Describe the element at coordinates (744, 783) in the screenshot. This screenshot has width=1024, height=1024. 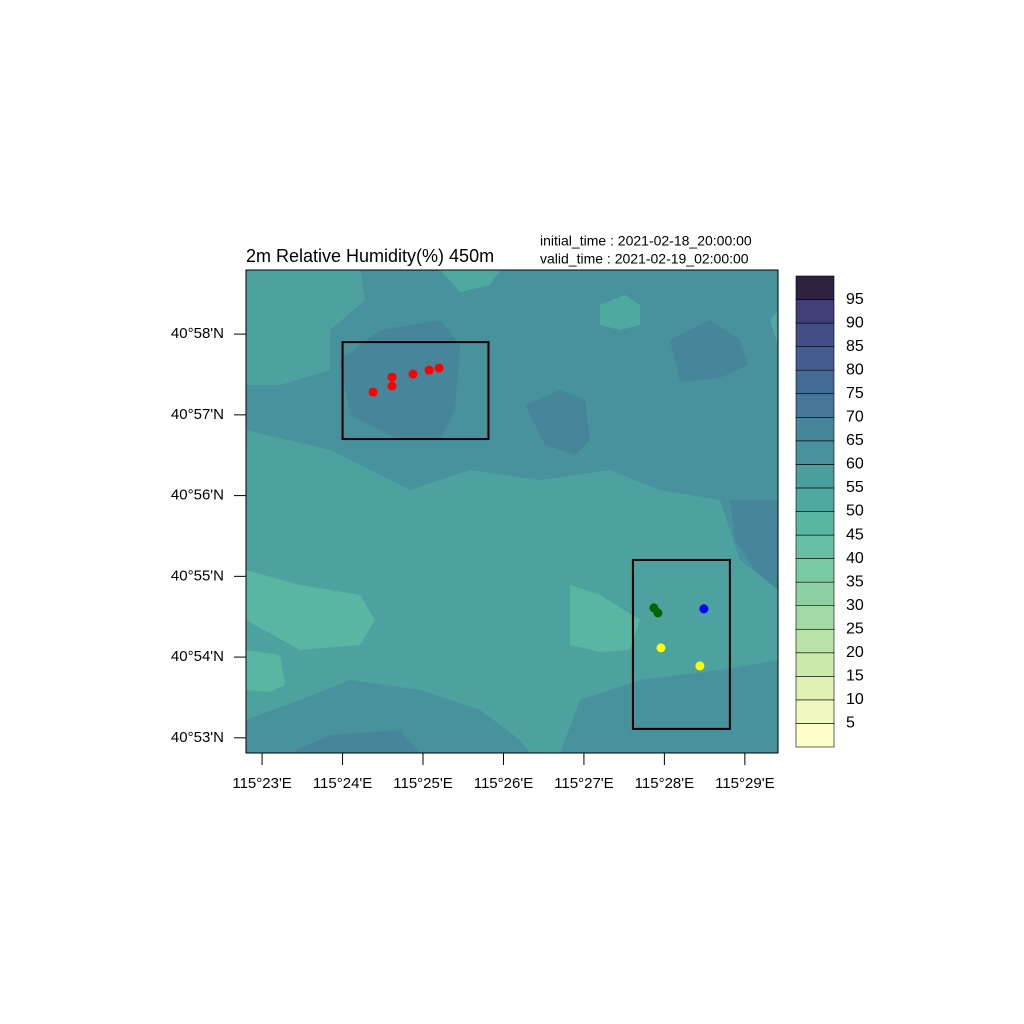
I see `x-tick-label: 115°29'E` at that location.